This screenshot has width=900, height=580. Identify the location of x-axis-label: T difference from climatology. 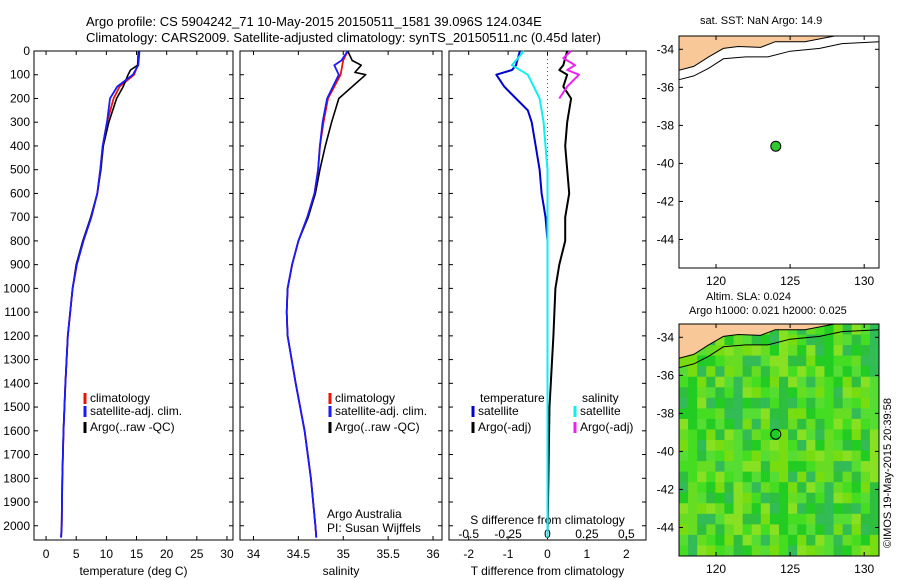
(548, 571).